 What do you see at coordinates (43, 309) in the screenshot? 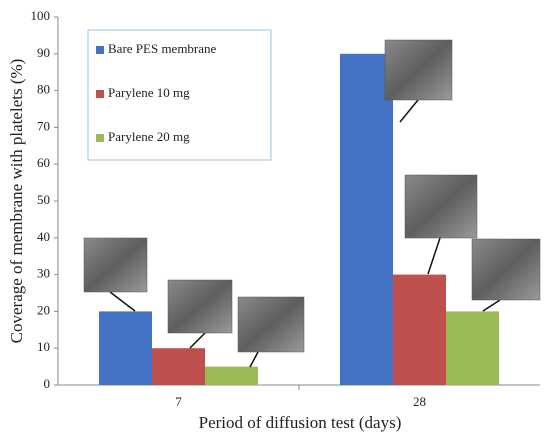
I see `y-tick-label: 20` at bounding box center [43, 309].